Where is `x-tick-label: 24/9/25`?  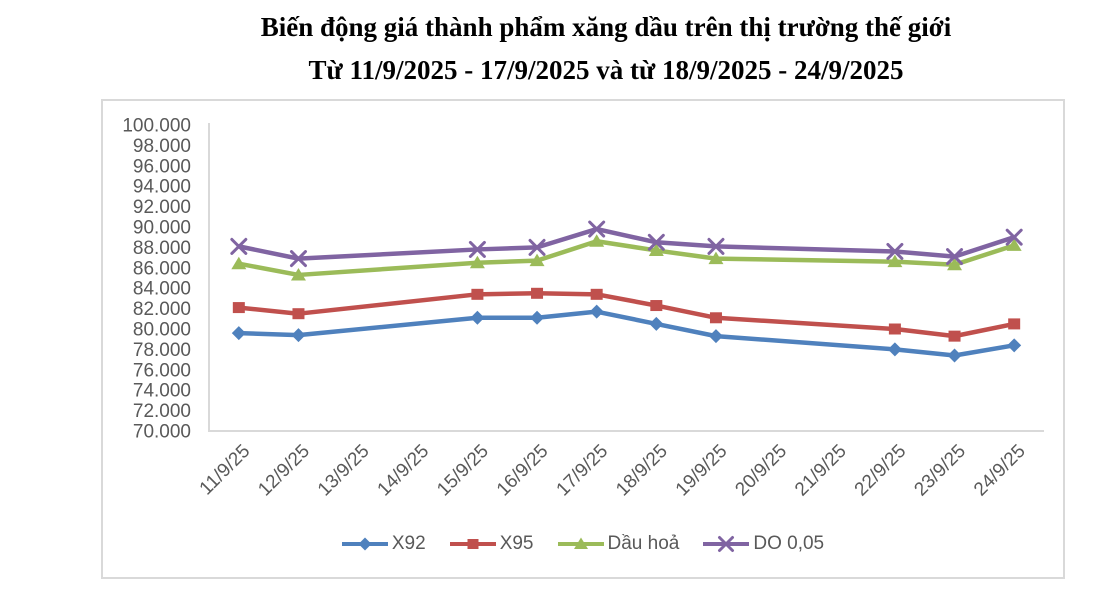 x-tick-label: 24/9/25 is located at coordinates (1000, 471).